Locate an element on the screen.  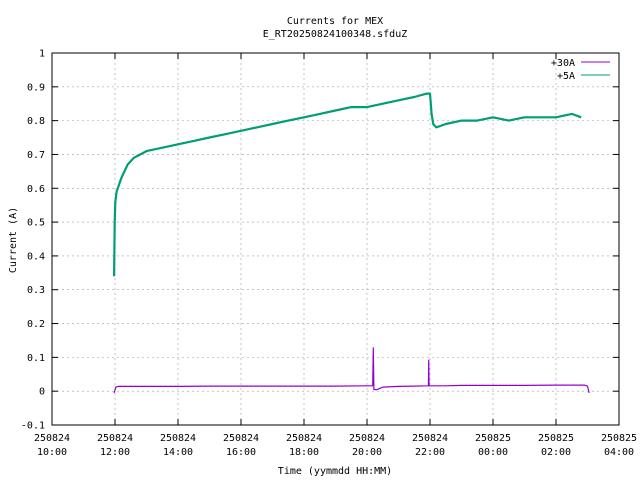
x-tick-time-label: 16:00 is located at coordinates (241, 452).